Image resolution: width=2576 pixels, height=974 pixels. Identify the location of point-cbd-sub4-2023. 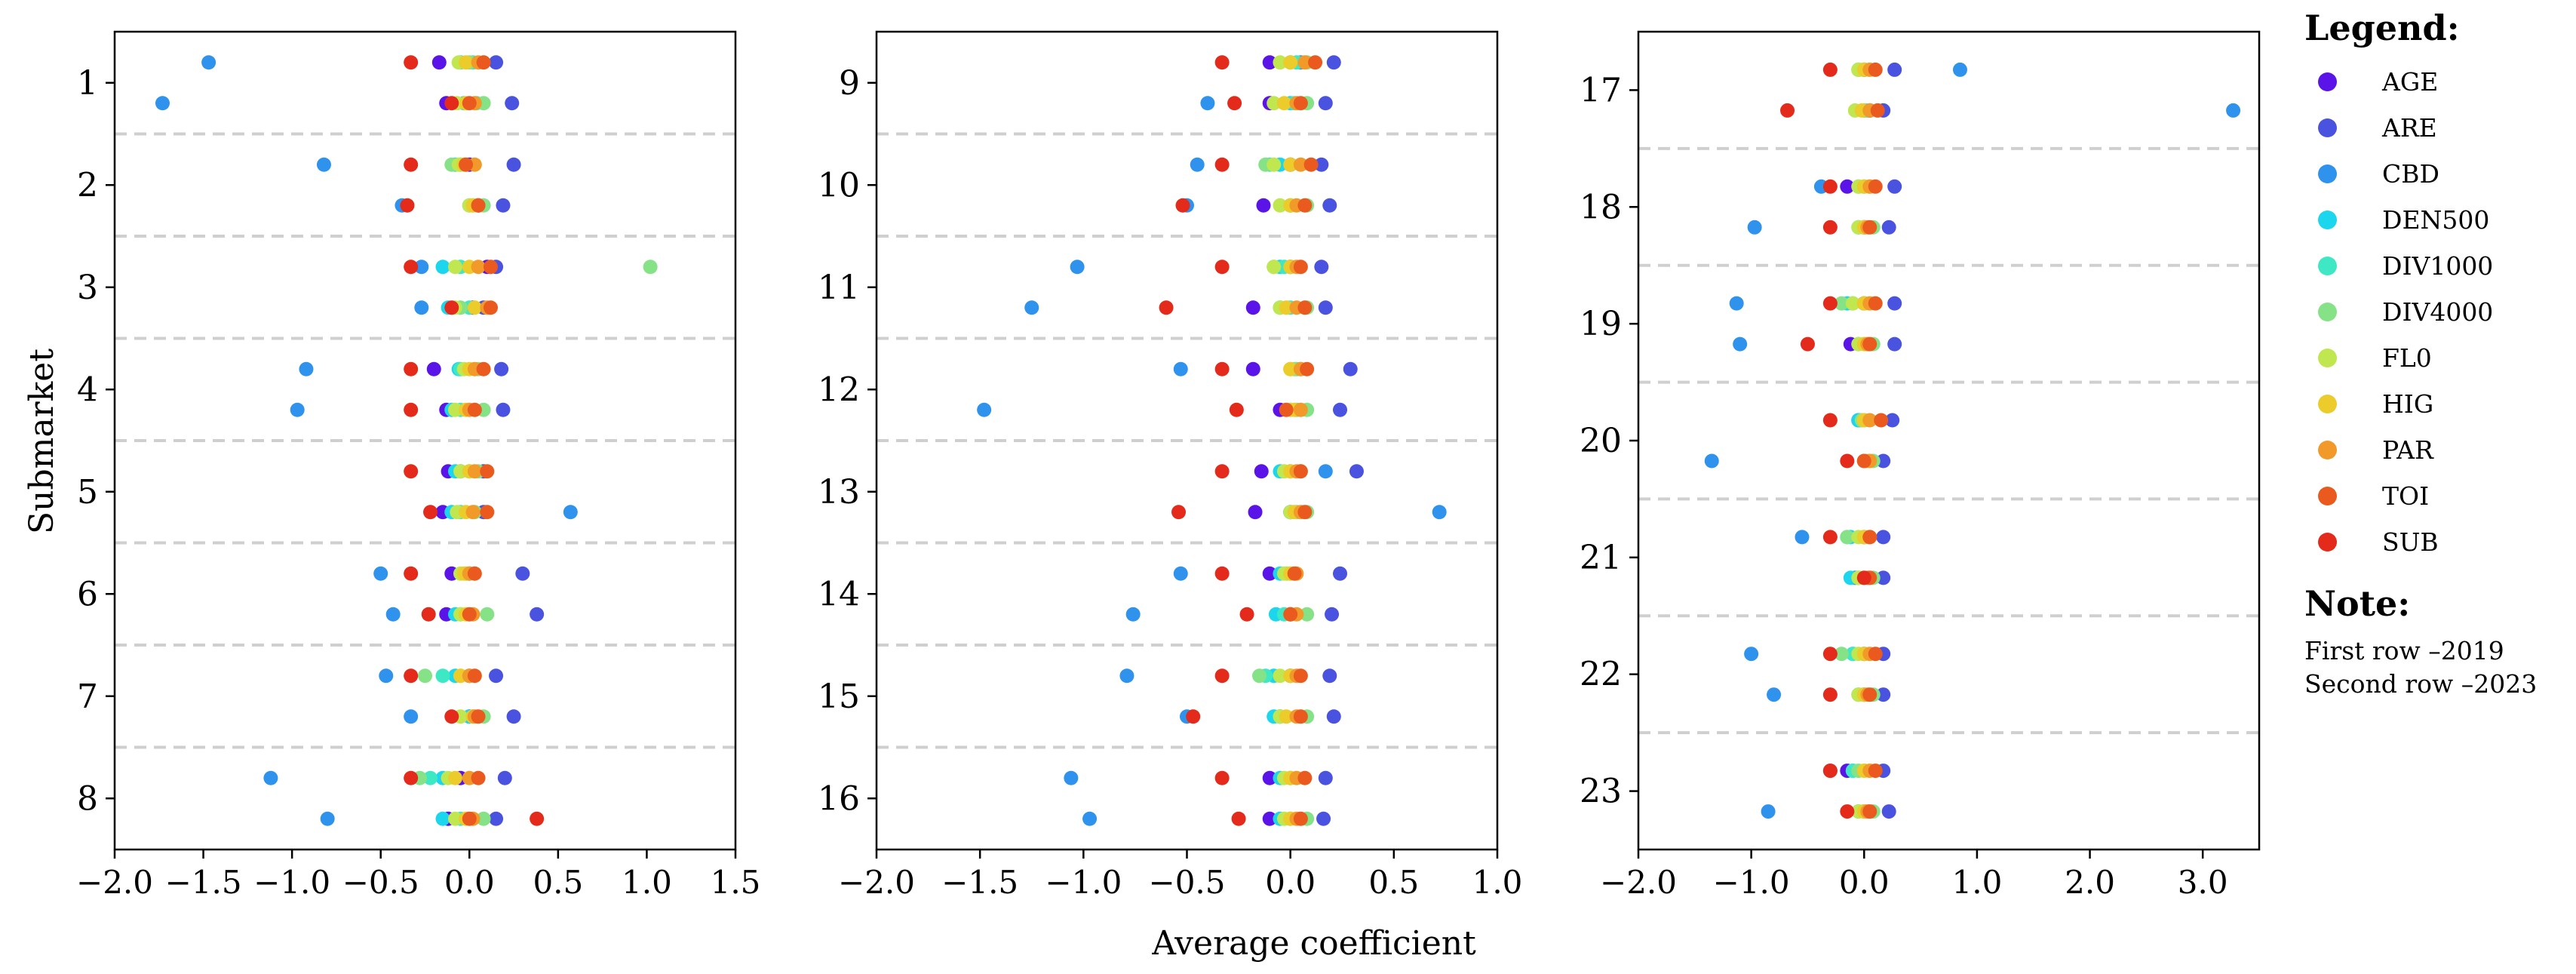
(297, 409).